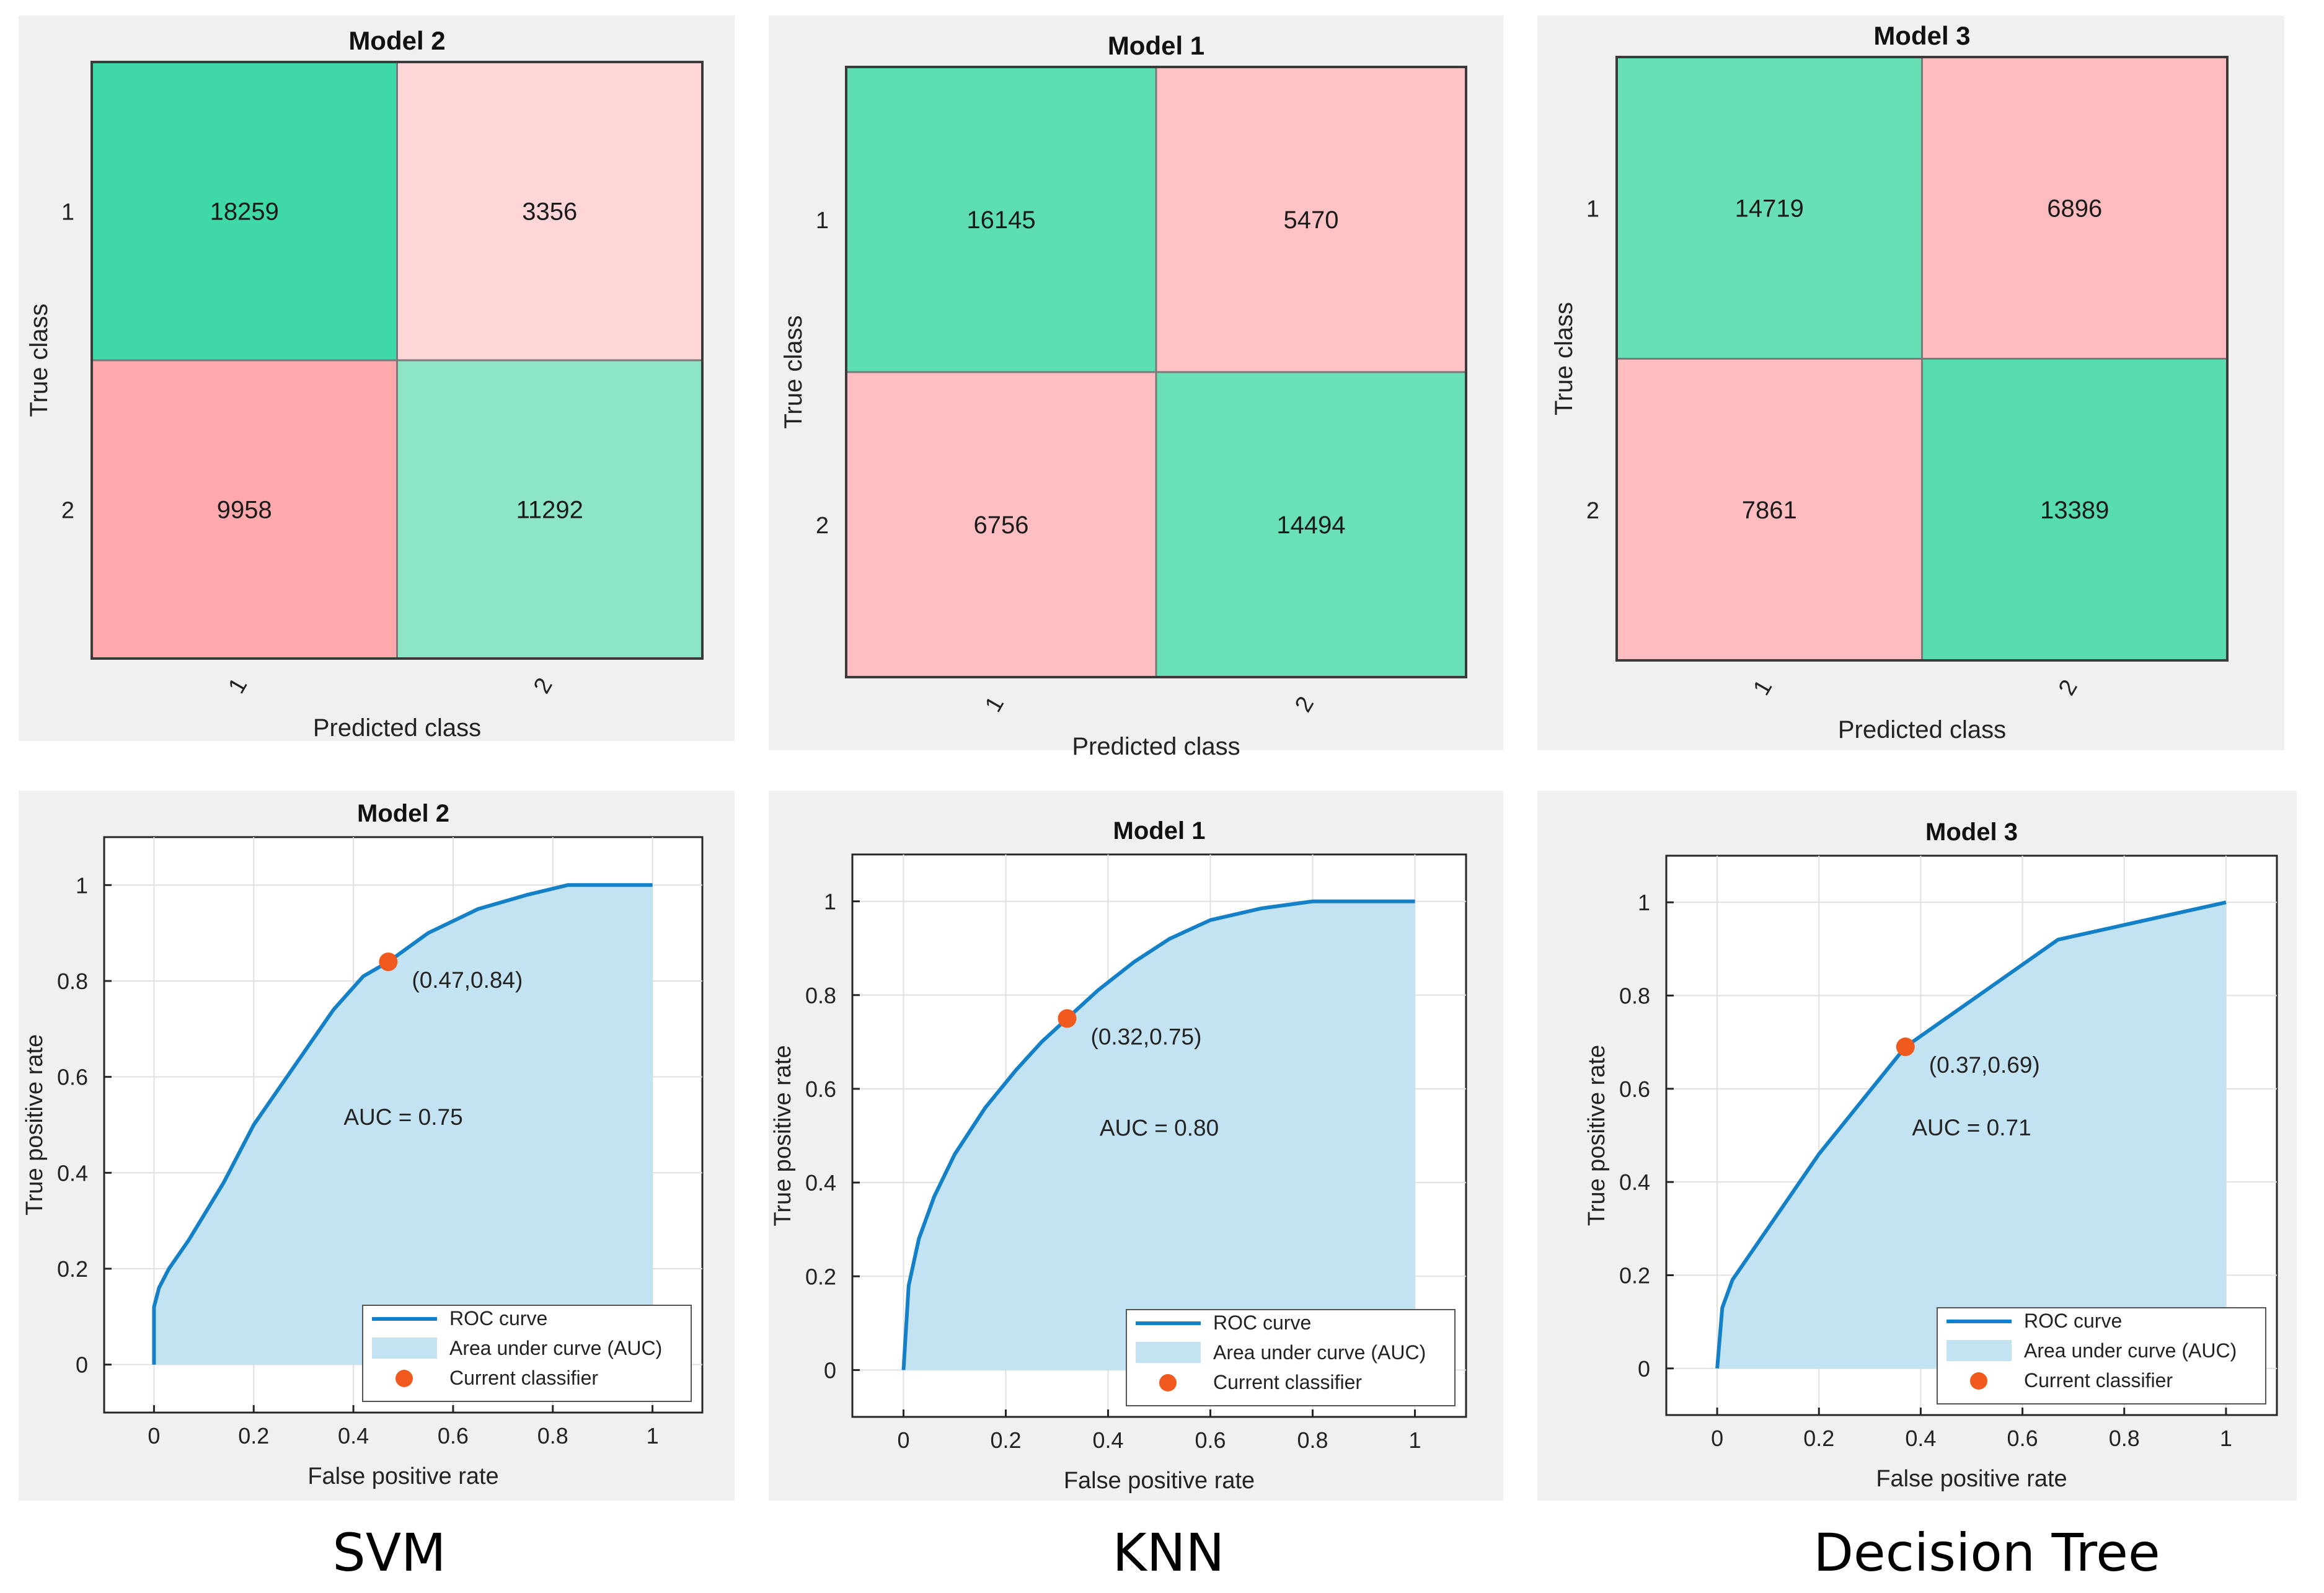 This screenshot has height=1593, width=2324. What do you see at coordinates (1986, 1552) in the screenshot?
I see `model-type-label: Decision Tree` at bounding box center [1986, 1552].